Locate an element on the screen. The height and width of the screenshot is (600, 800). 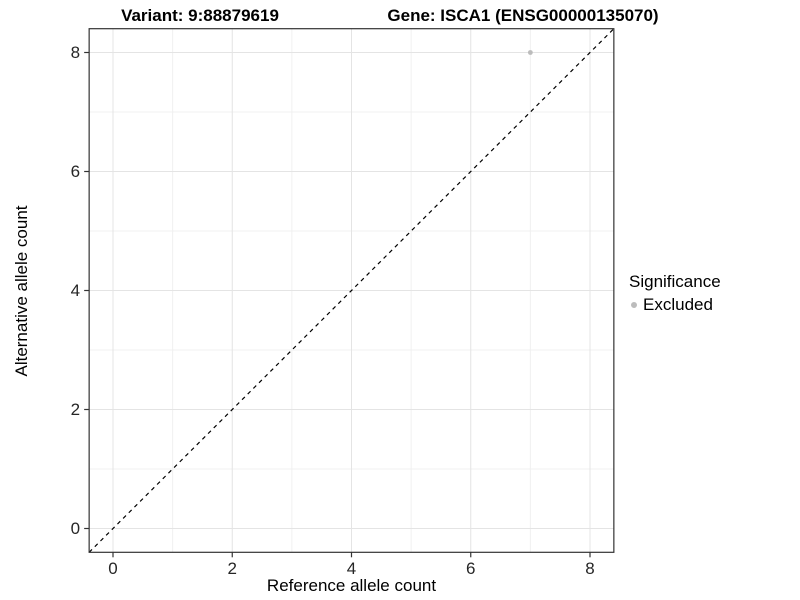
y-tick-label: 0 is located at coordinates (75, 528).